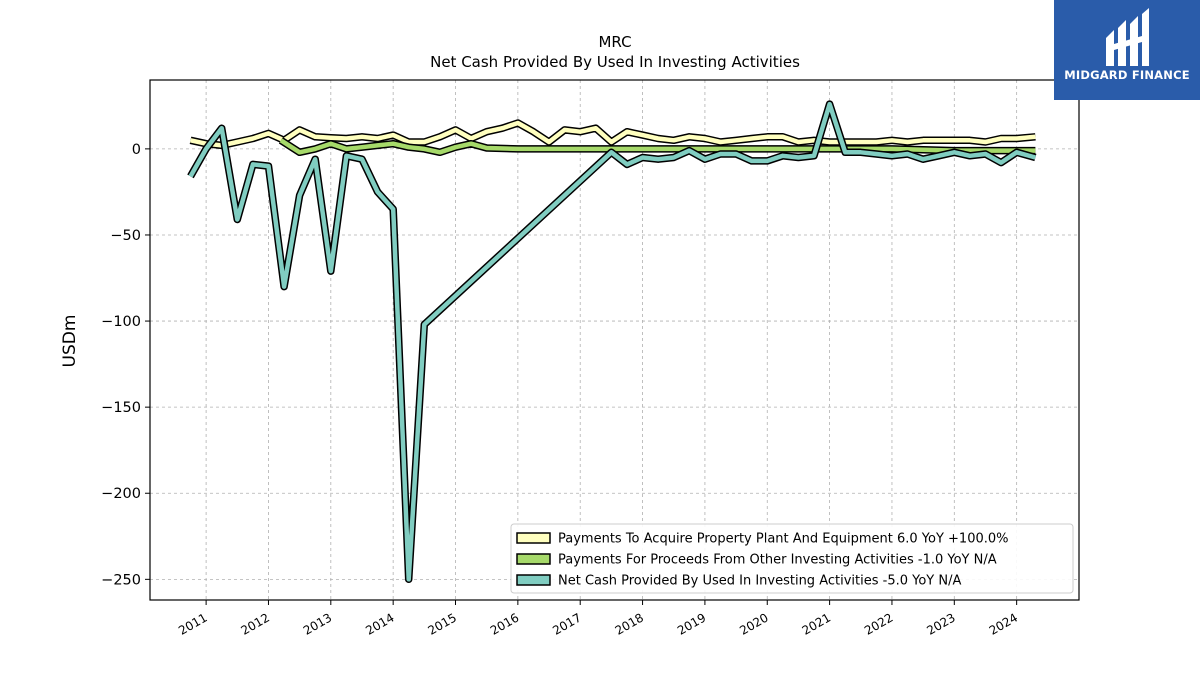  I want to click on brand-logo: MIDGARD FINANCE, so click(1127, 50).